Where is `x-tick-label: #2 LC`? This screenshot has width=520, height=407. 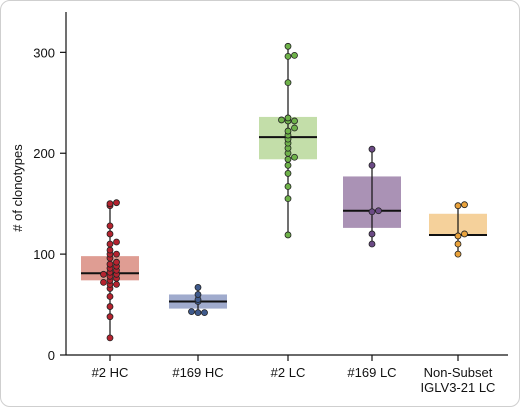 x-tick-label: #2 LC is located at coordinates (288, 372).